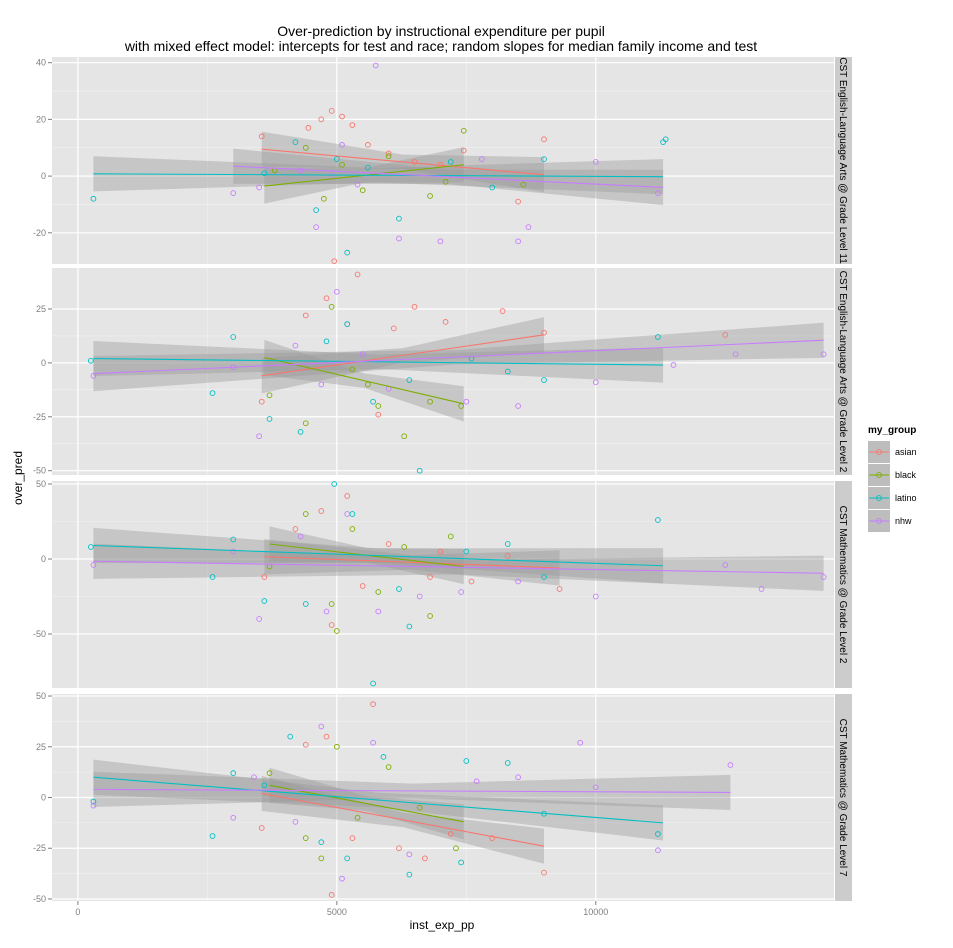  I want to click on y-tick-label: 50, so click(41, 696).